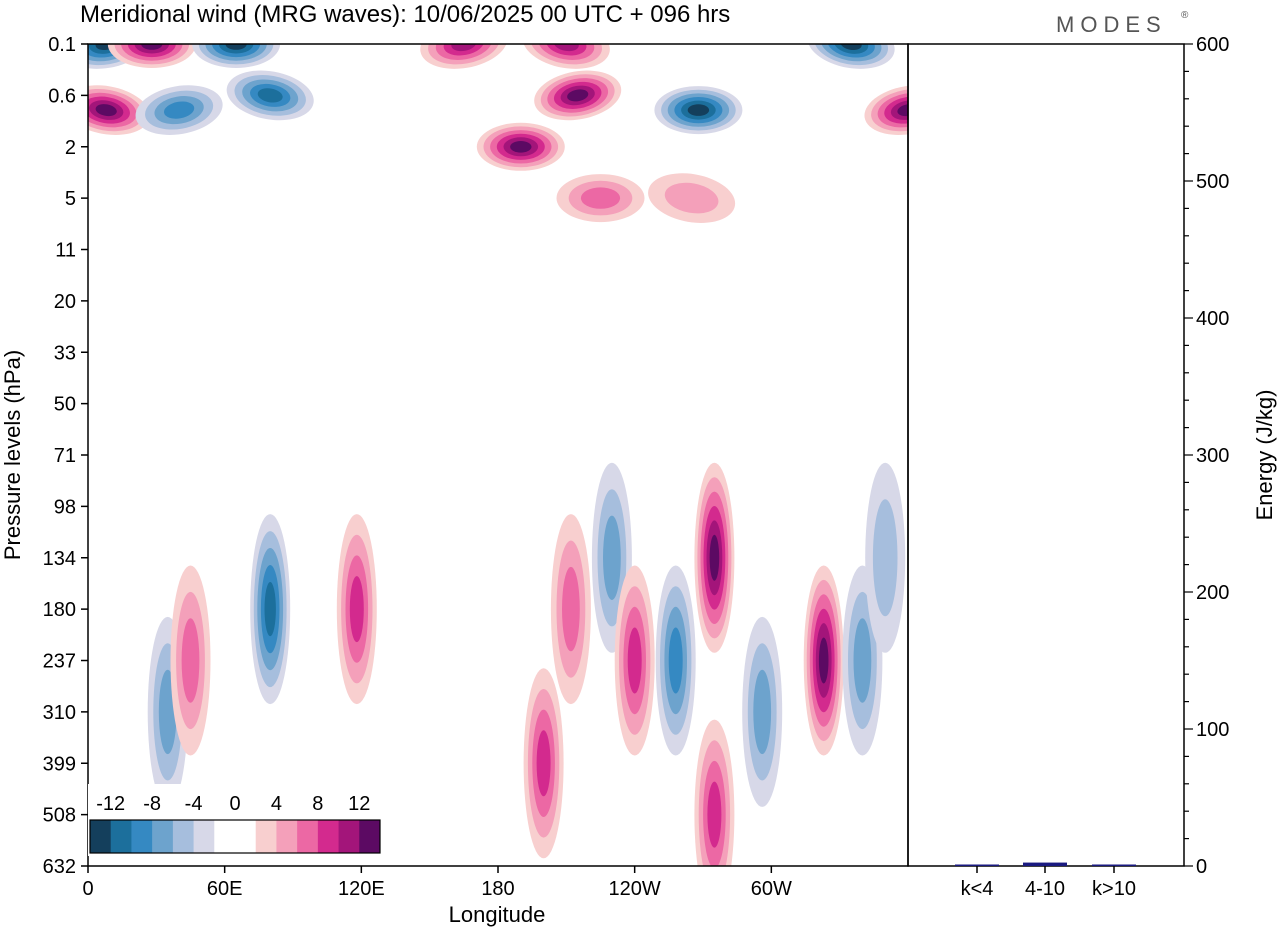 The height and width of the screenshot is (930, 1280). I want to click on colorbar-frame, so click(235, 836).